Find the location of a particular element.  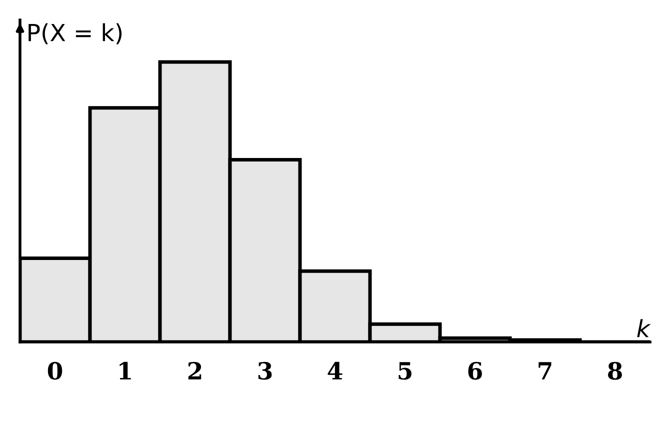

x-tick-label: 5 is located at coordinates (405, 371).